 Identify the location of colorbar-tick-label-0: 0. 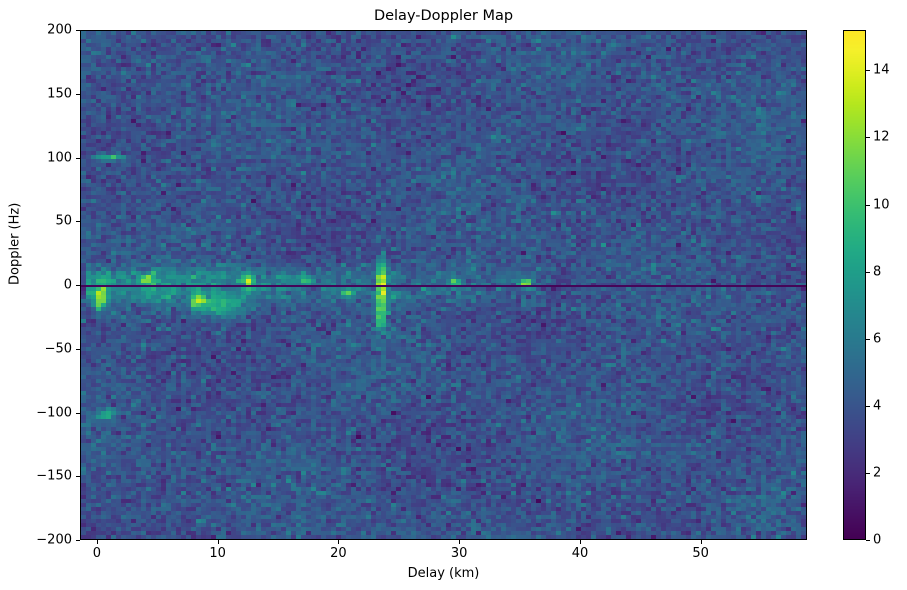
(877, 540).